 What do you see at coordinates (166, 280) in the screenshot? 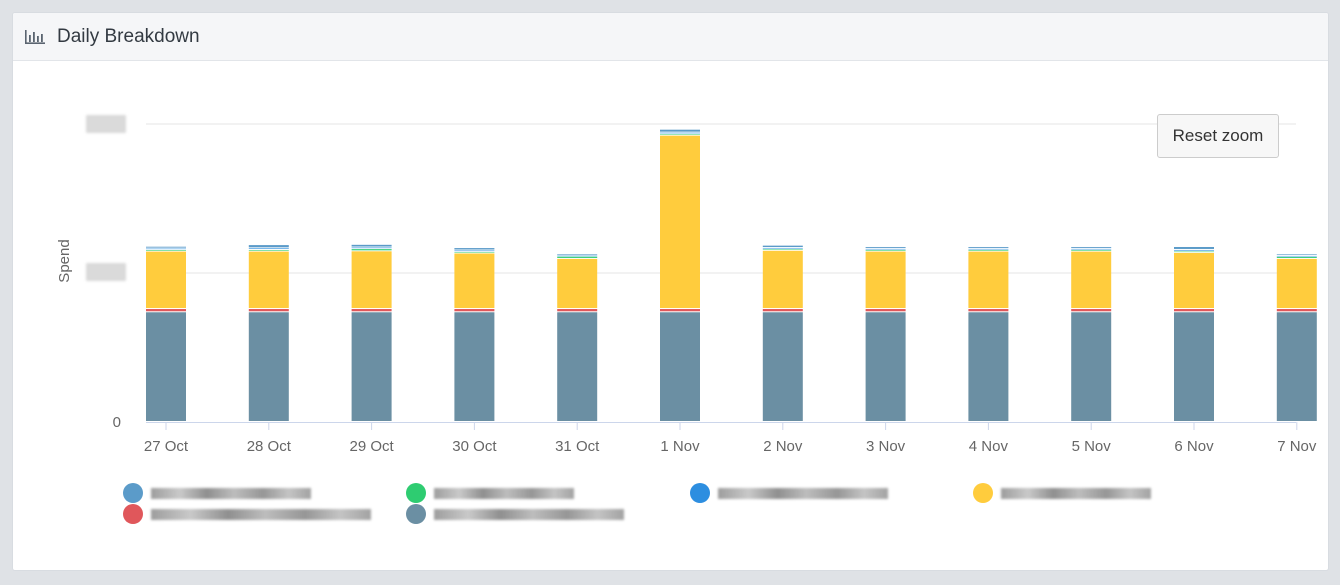
I see `bar-segment-27-oct-s2` at bounding box center [166, 280].